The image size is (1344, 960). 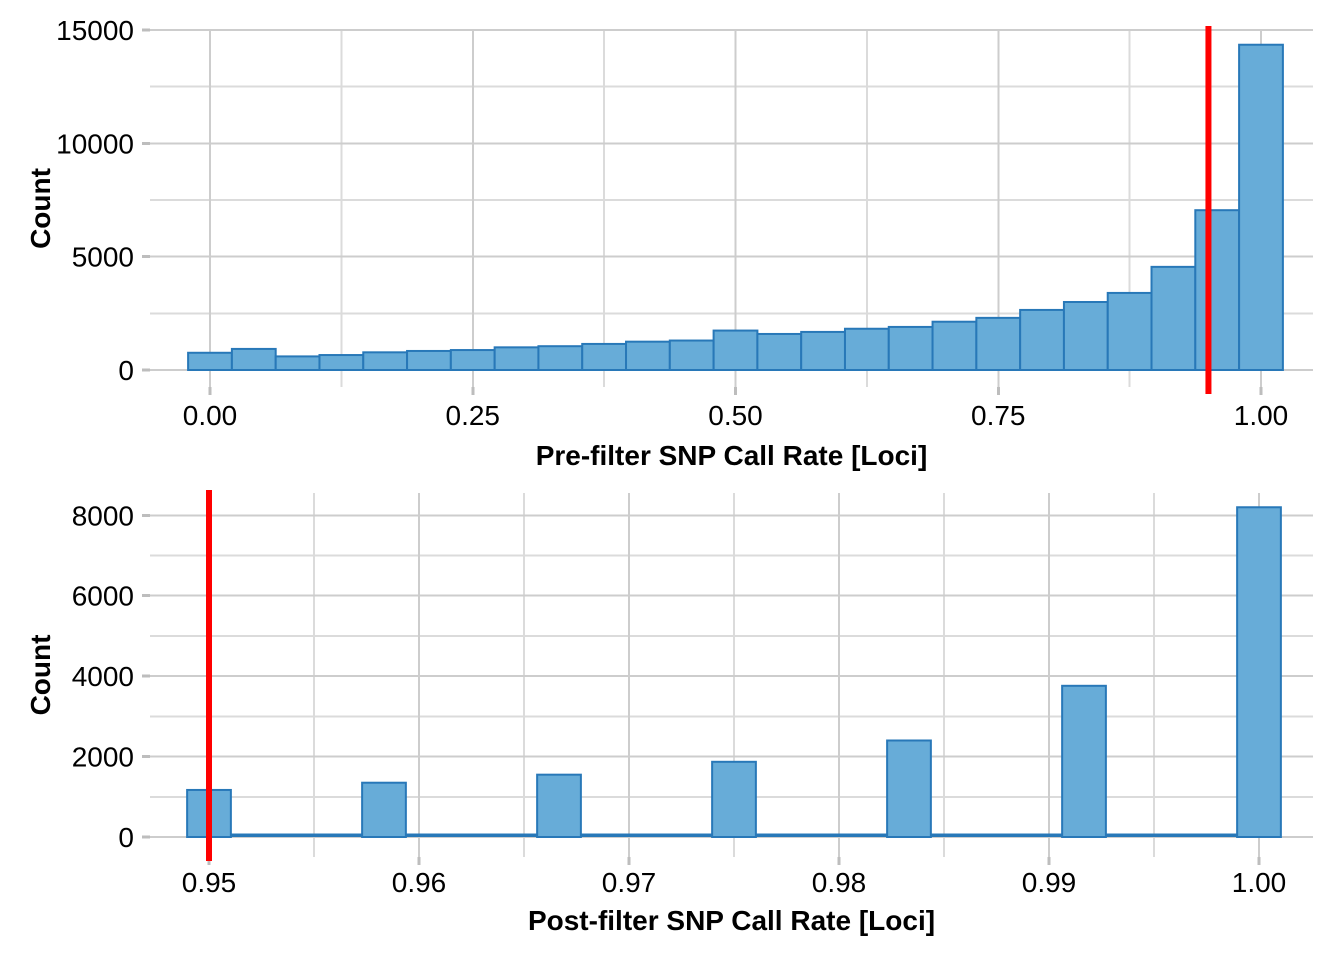 What do you see at coordinates (95, 30) in the screenshot?
I see `y-axis-tick-label: 15000` at bounding box center [95, 30].